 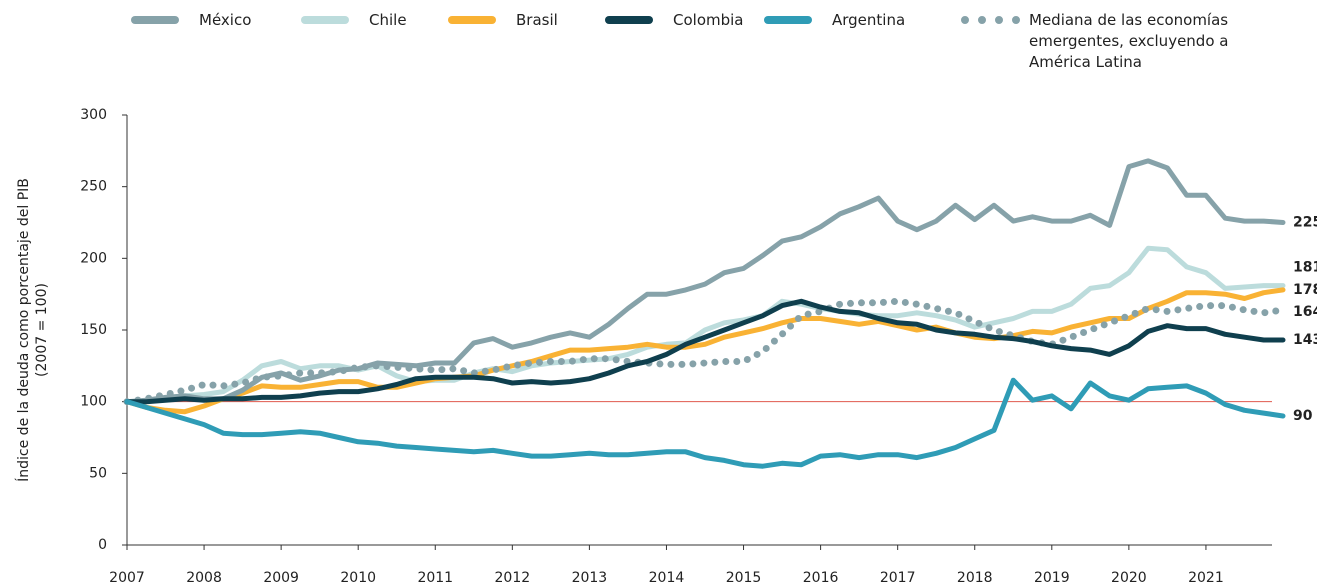 What do you see at coordinates (93, 330) in the screenshot?
I see `y-tick-label: 150` at bounding box center [93, 330].